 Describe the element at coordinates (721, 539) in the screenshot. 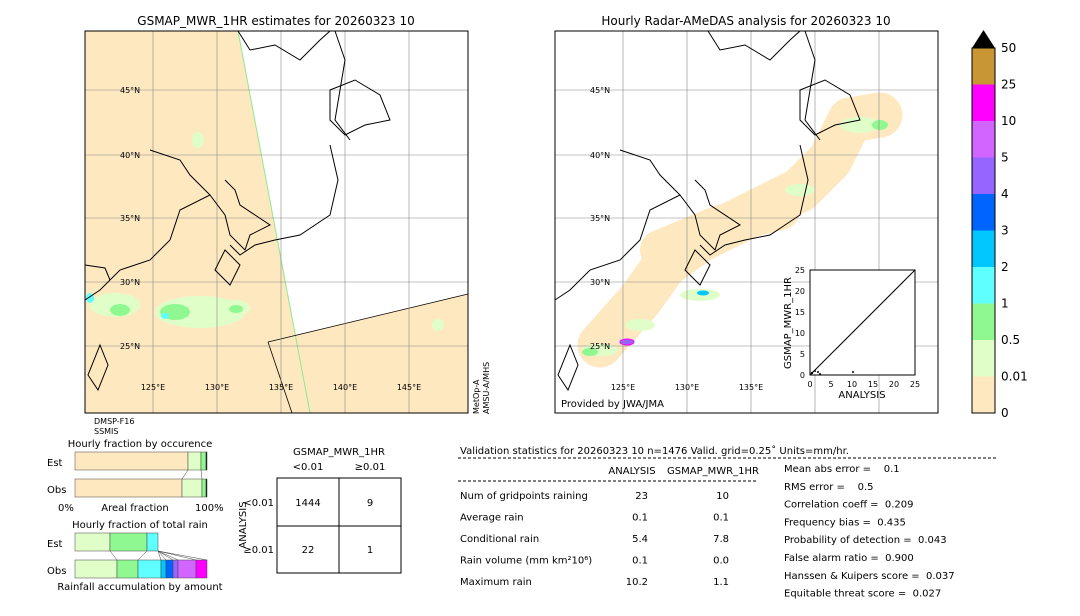

I see `stat-gsmap-value: 7.8` at that location.